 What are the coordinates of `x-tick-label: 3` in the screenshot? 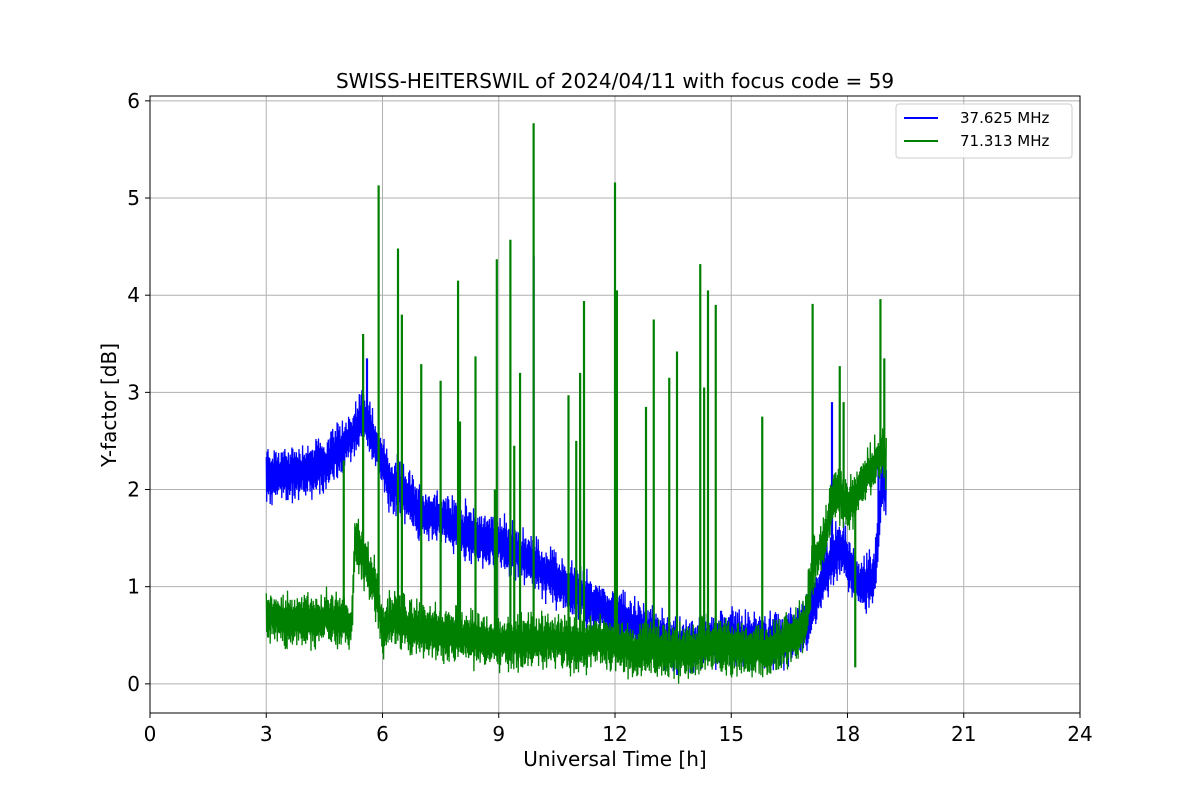 It's located at (266, 734).